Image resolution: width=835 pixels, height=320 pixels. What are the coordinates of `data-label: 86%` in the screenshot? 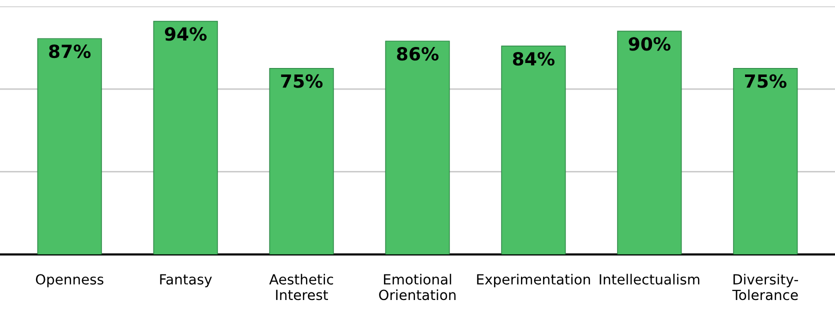 It's located at (417, 53).